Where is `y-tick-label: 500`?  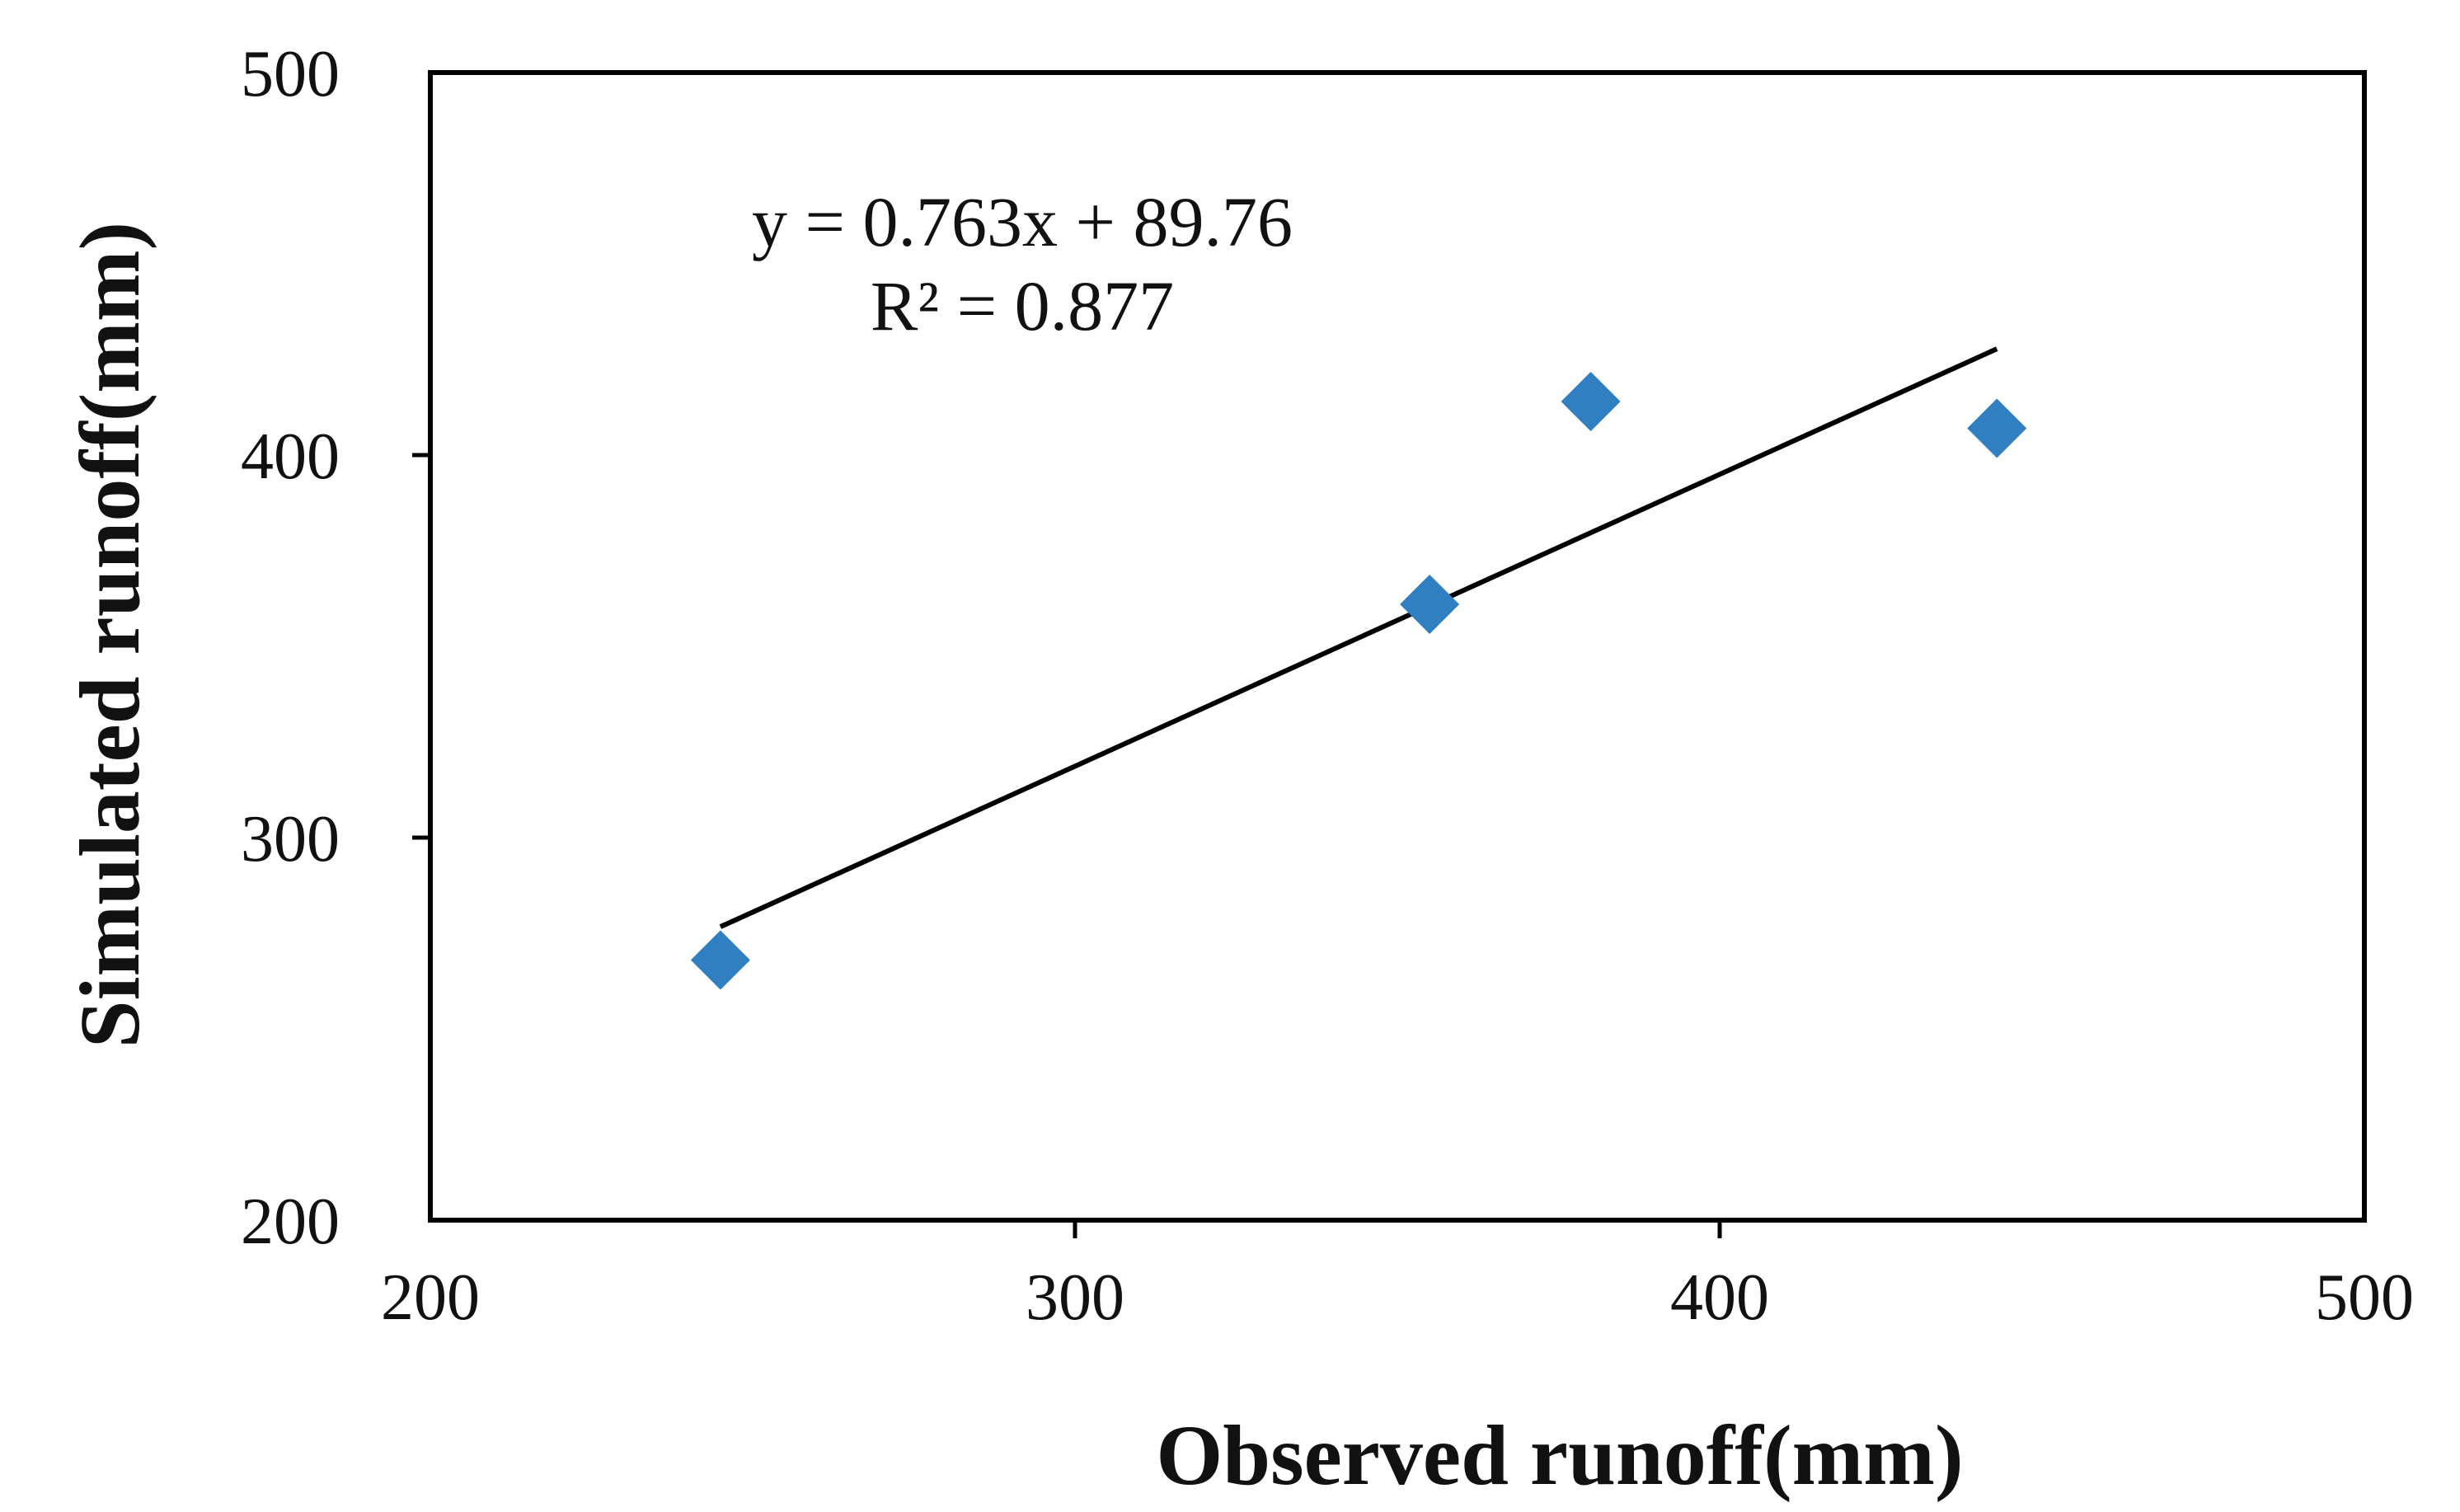
y-tick-label: 500 is located at coordinates (290, 74).